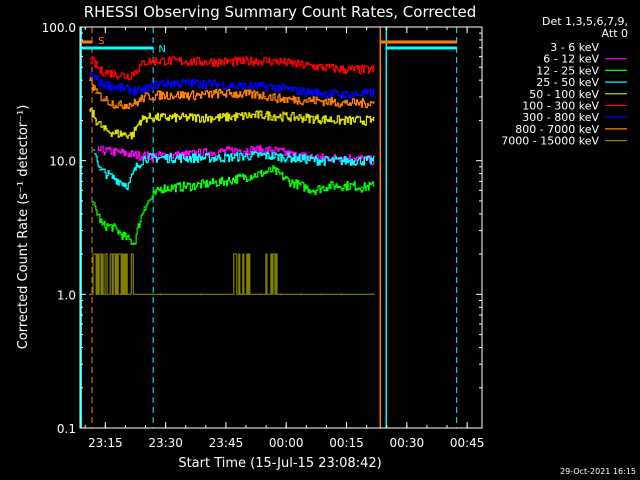 This screenshot has width=640, height=480. Describe the element at coordinates (567, 70) in the screenshot. I see `legend-label: 12 - 25 keV` at that location.